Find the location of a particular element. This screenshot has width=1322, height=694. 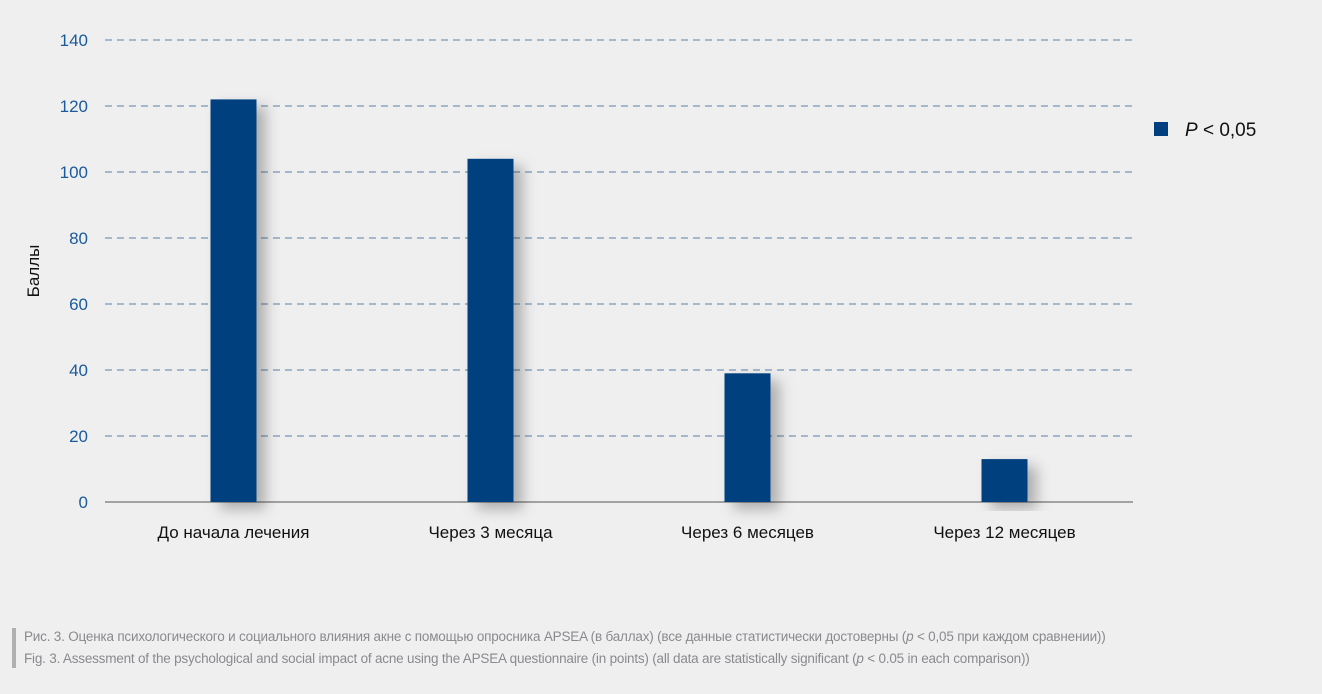

caption-ru-part-2: < 0,05 при каждом сравнении)) is located at coordinates (1009, 636).